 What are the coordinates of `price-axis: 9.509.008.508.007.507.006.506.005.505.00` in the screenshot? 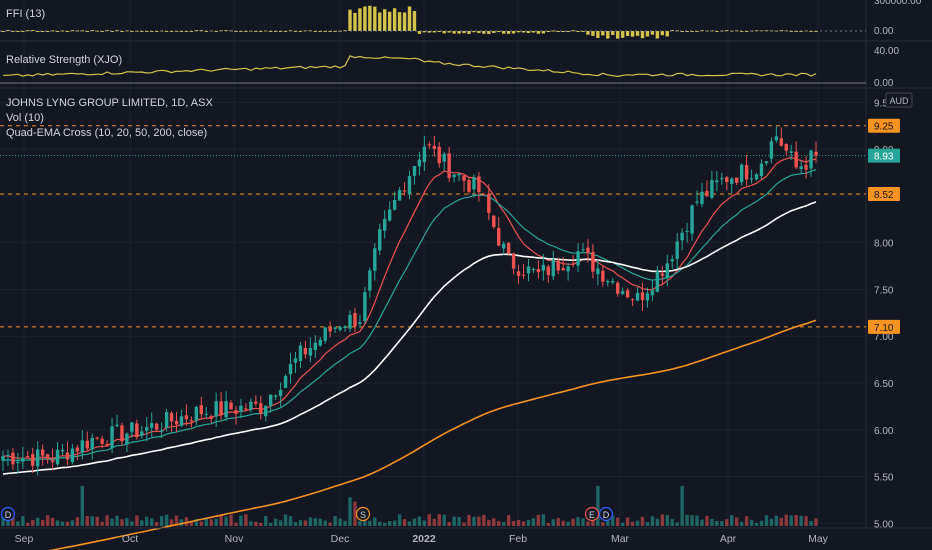 It's located at (884, 314).